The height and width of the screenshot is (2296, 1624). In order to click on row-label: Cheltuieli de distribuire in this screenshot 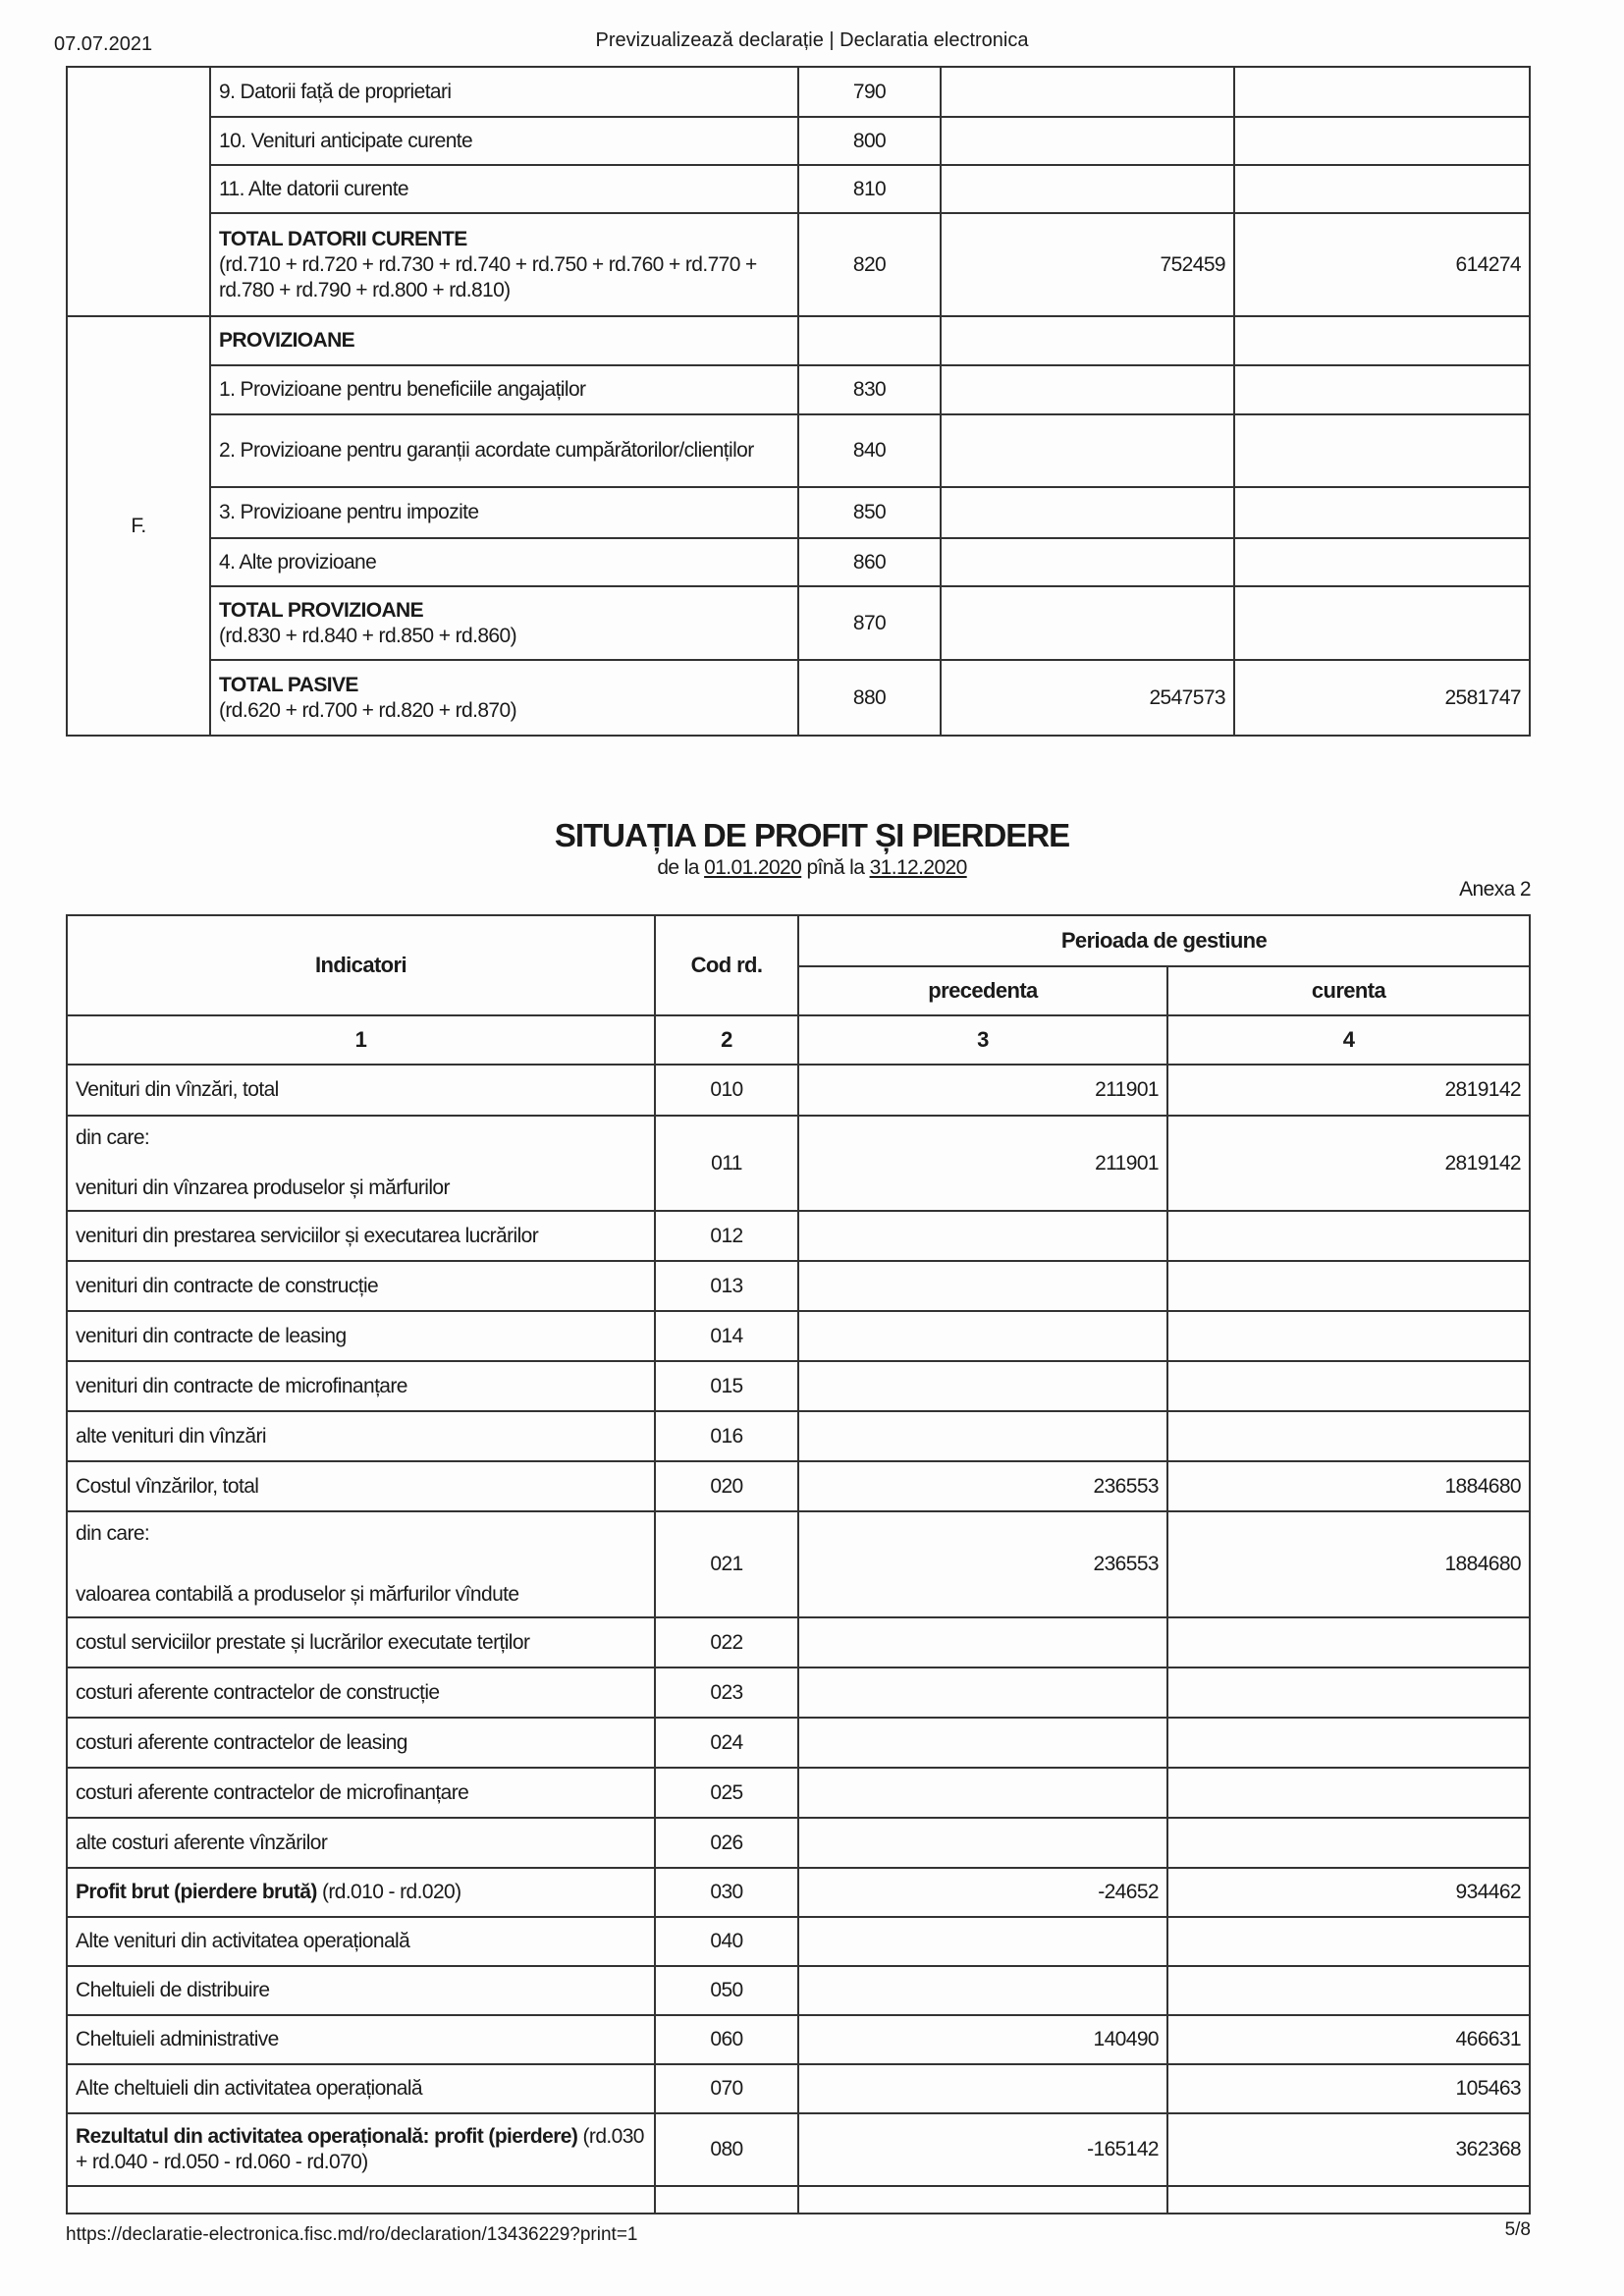, I will do `click(361, 1990)`.